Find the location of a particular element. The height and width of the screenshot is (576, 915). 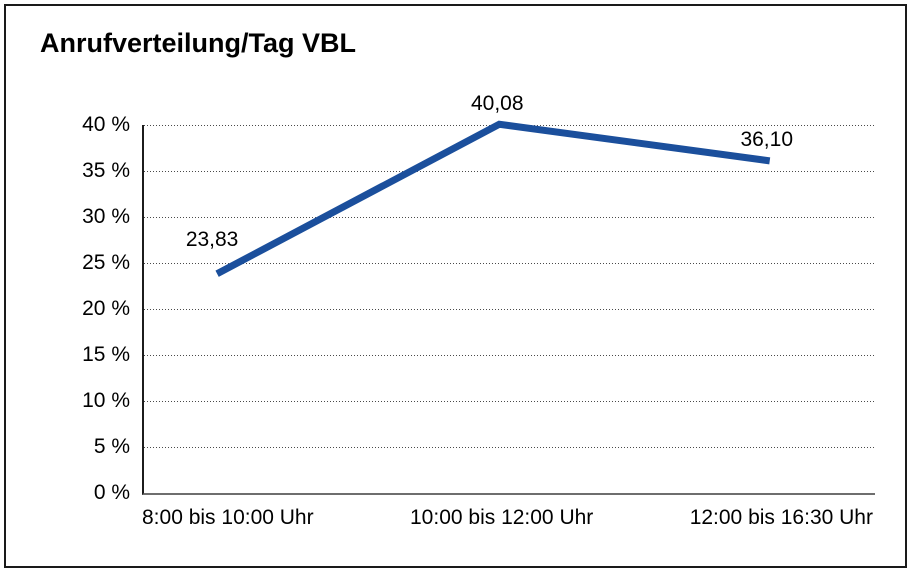

gridline-20pct is located at coordinates (509, 309).